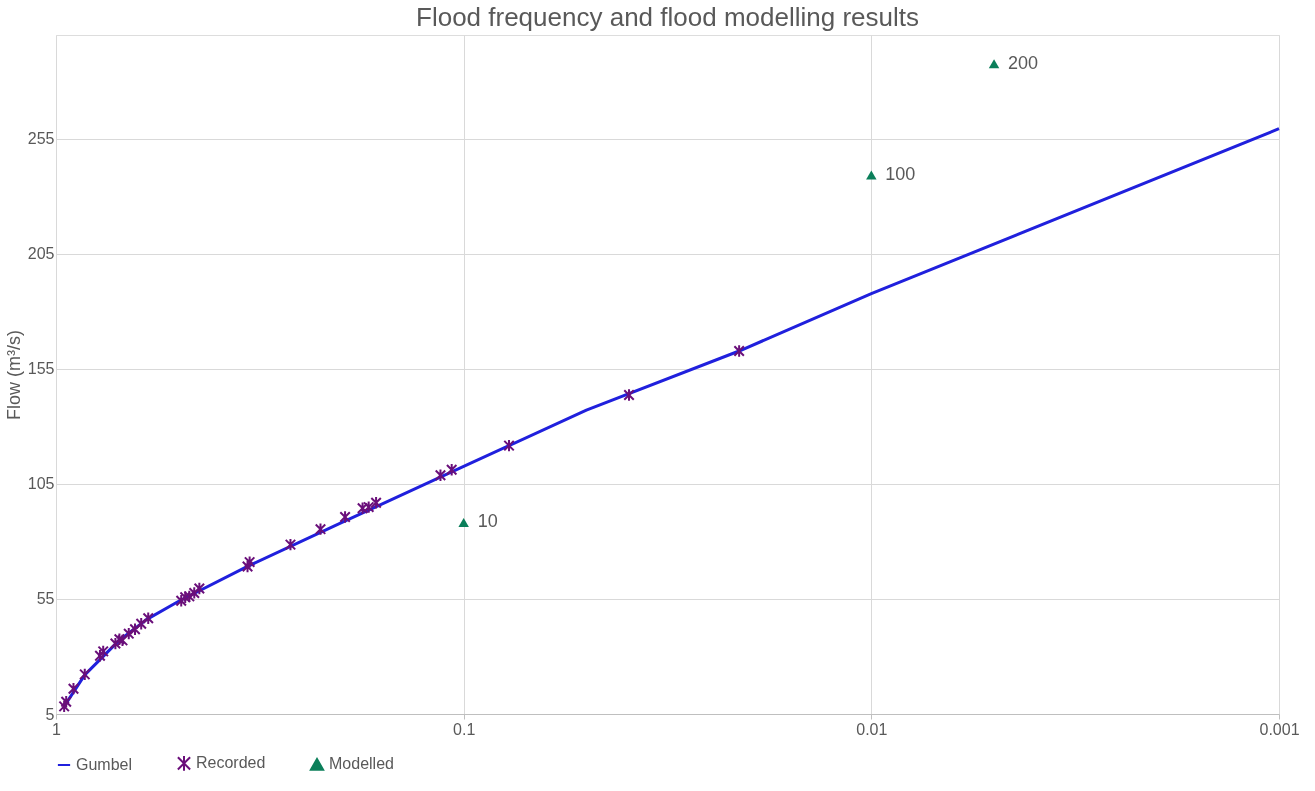 This screenshot has height=791, width=1315. What do you see at coordinates (57, 729) in the screenshot?
I see `x-tick-label: 1` at bounding box center [57, 729].